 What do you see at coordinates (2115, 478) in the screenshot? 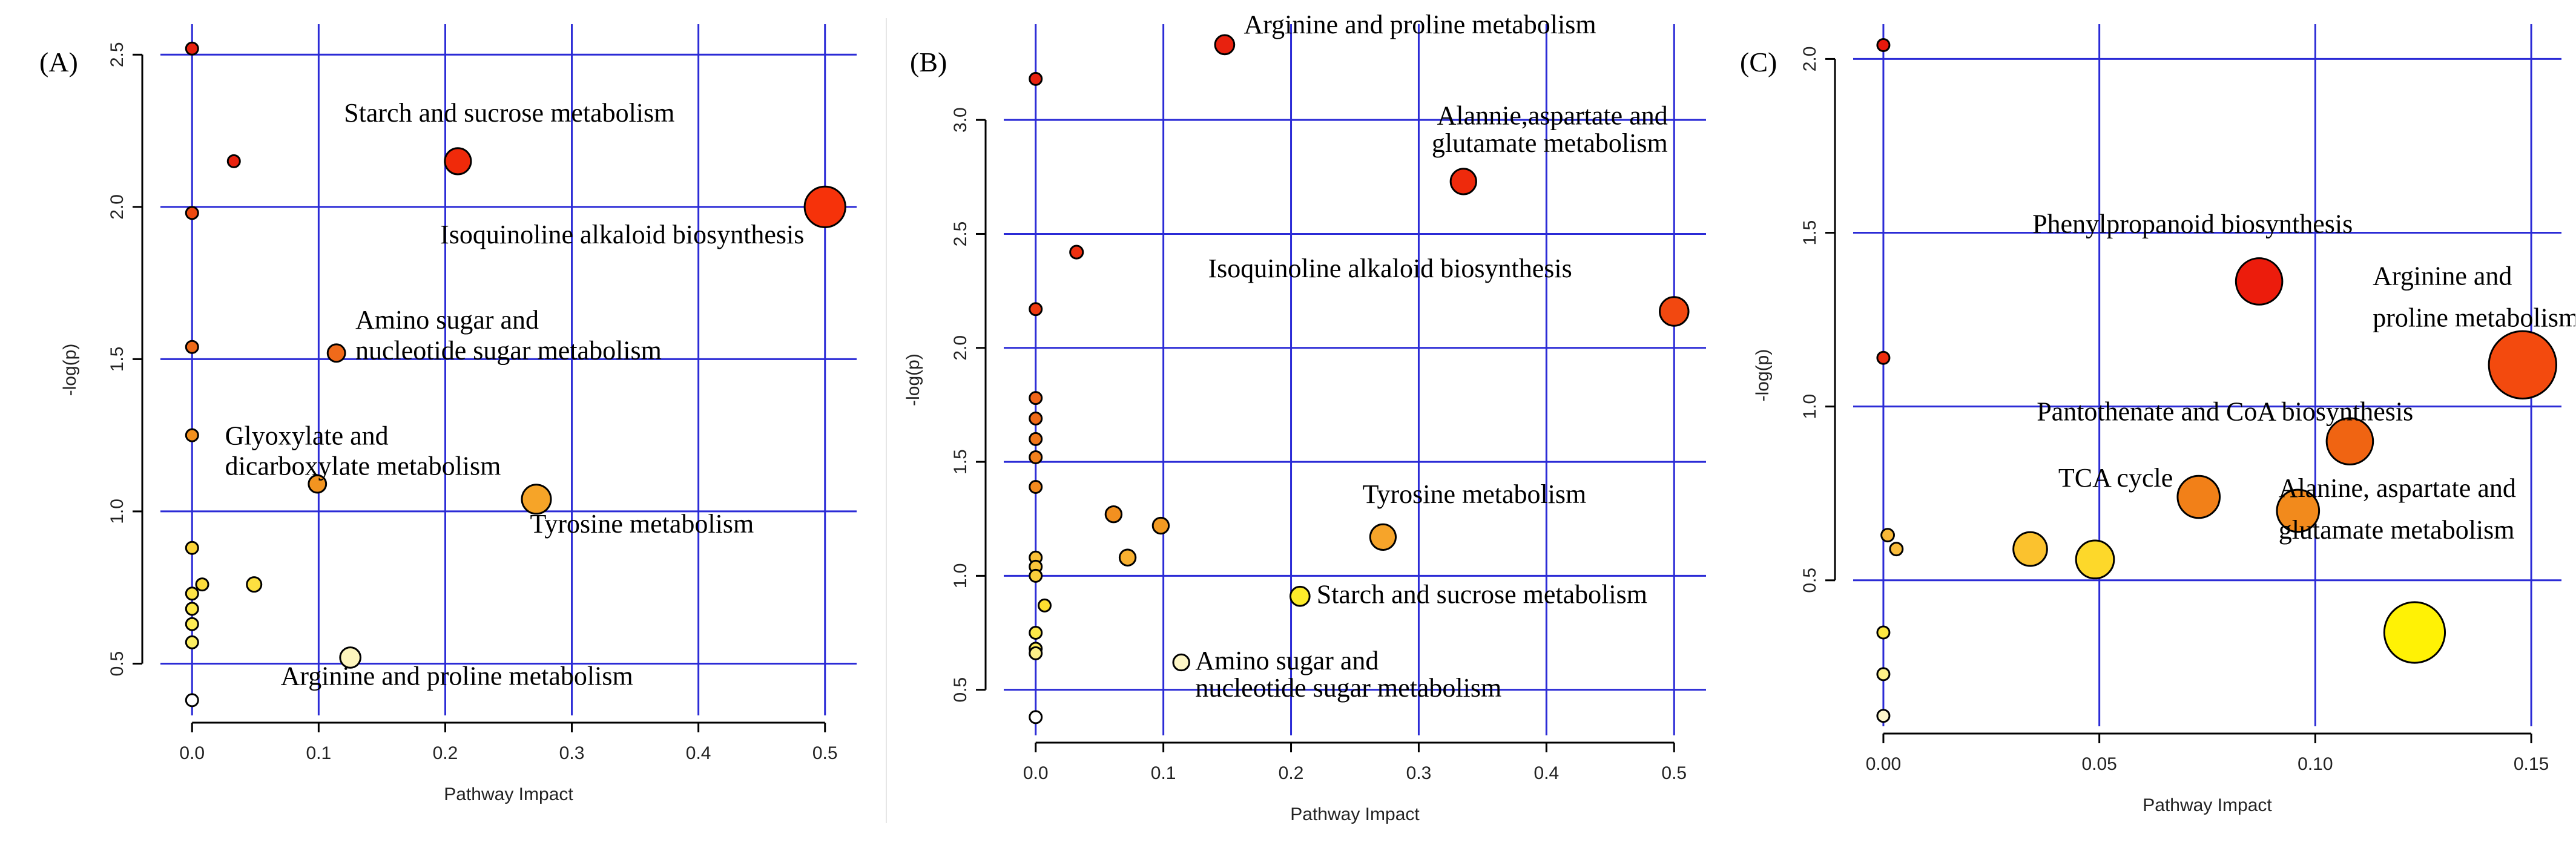
I see `annotation-label: TCA cycle` at bounding box center [2115, 478].